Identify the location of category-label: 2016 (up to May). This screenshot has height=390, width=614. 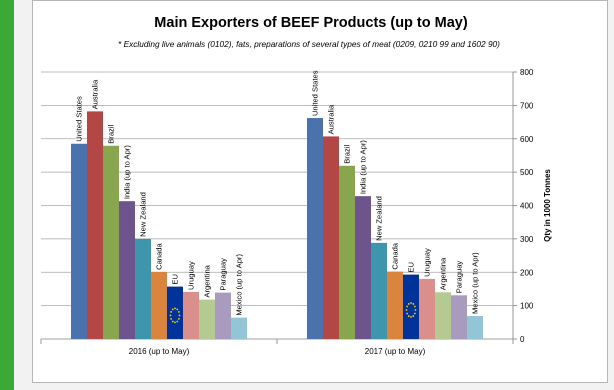
(159, 351).